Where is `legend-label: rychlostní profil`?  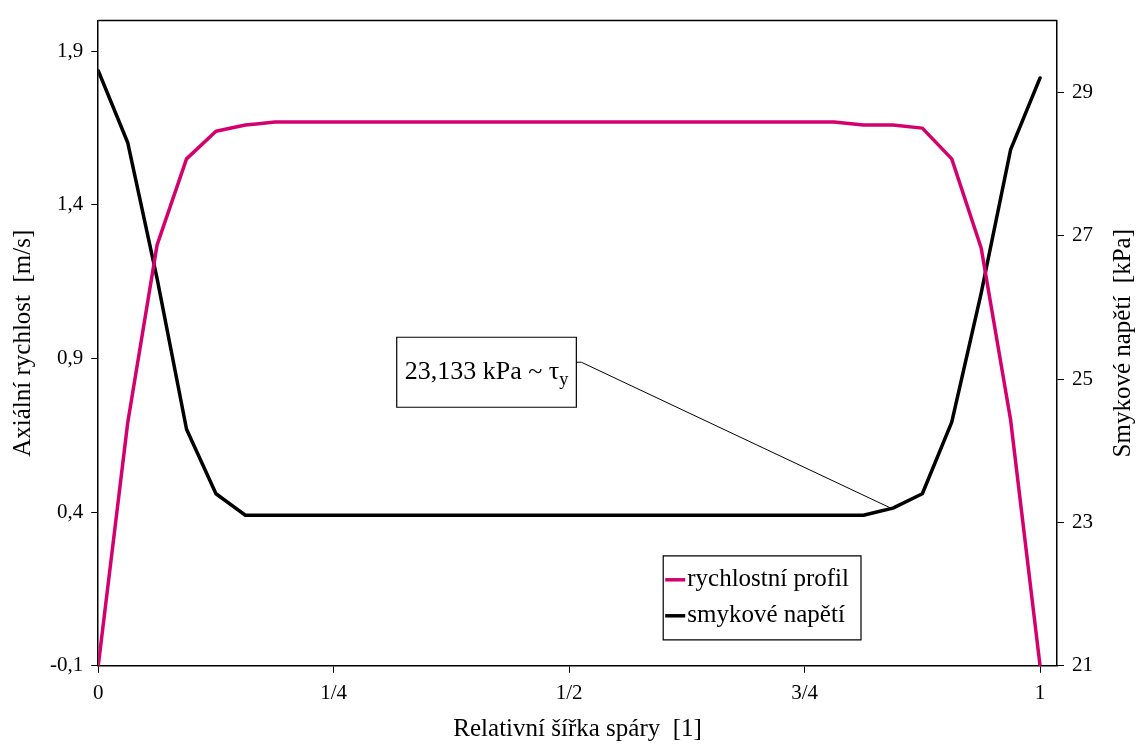 legend-label: rychlostní profil is located at coordinates (768, 578).